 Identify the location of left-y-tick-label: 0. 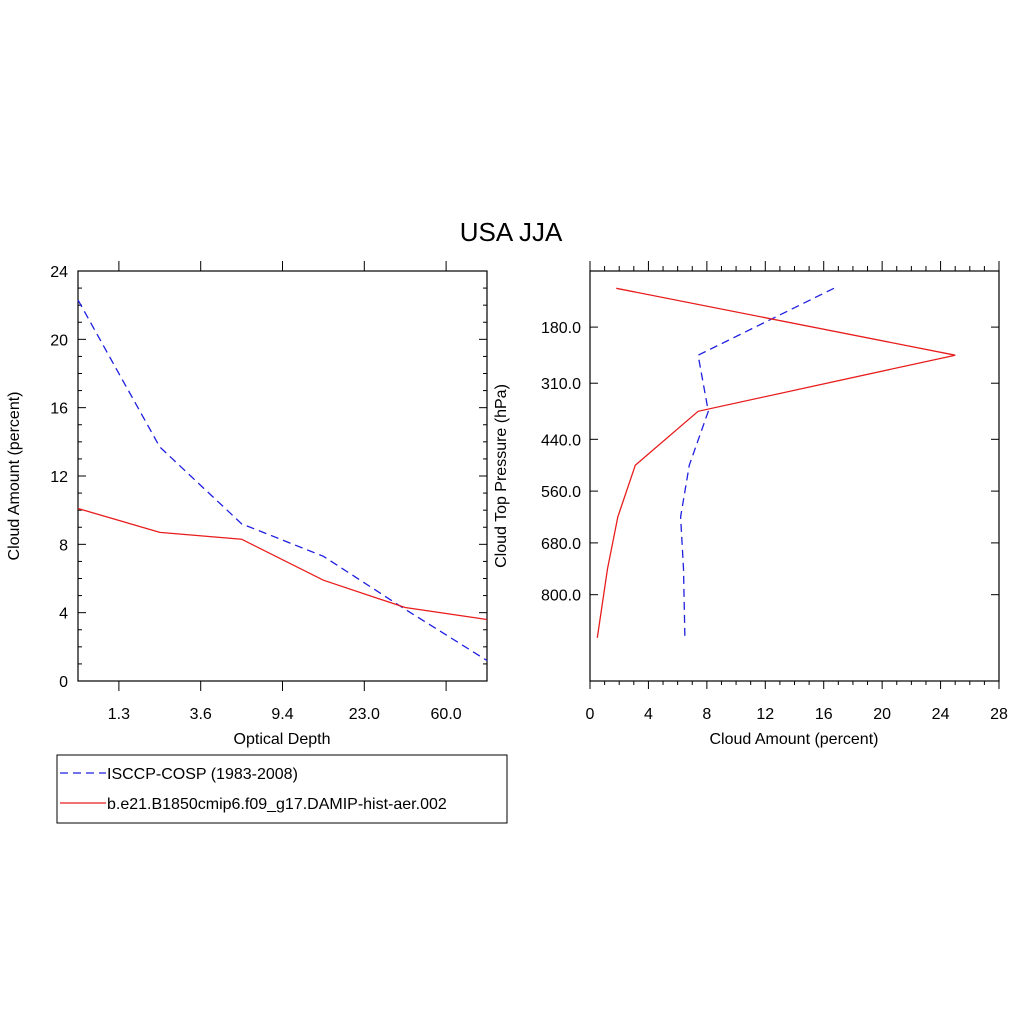
(63, 682).